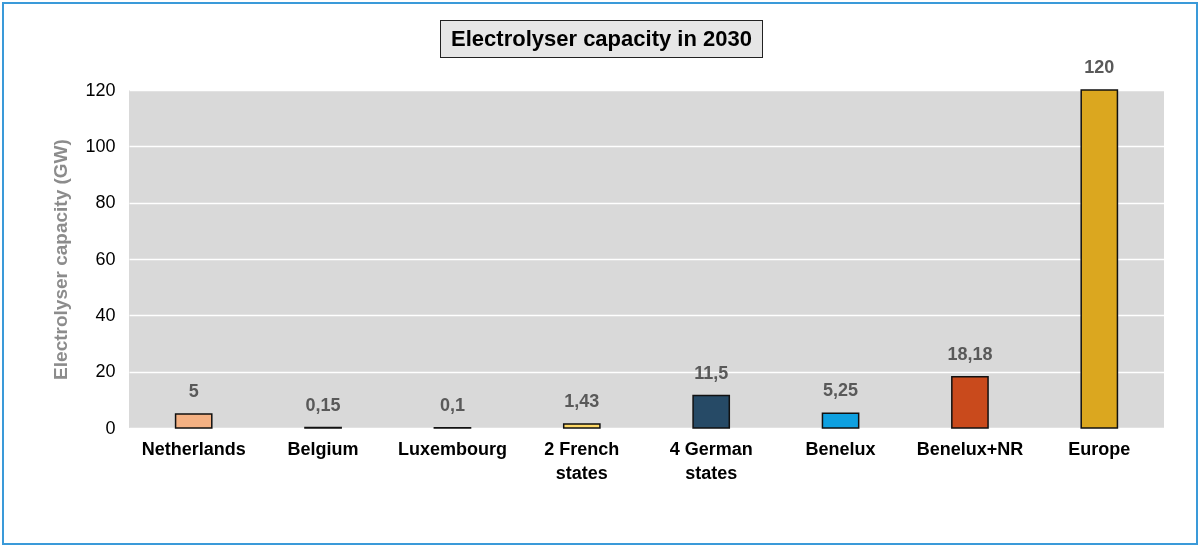  Describe the element at coordinates (711, 460) in the screenshot. I see `x-tick-label: 4 German states` at that location.